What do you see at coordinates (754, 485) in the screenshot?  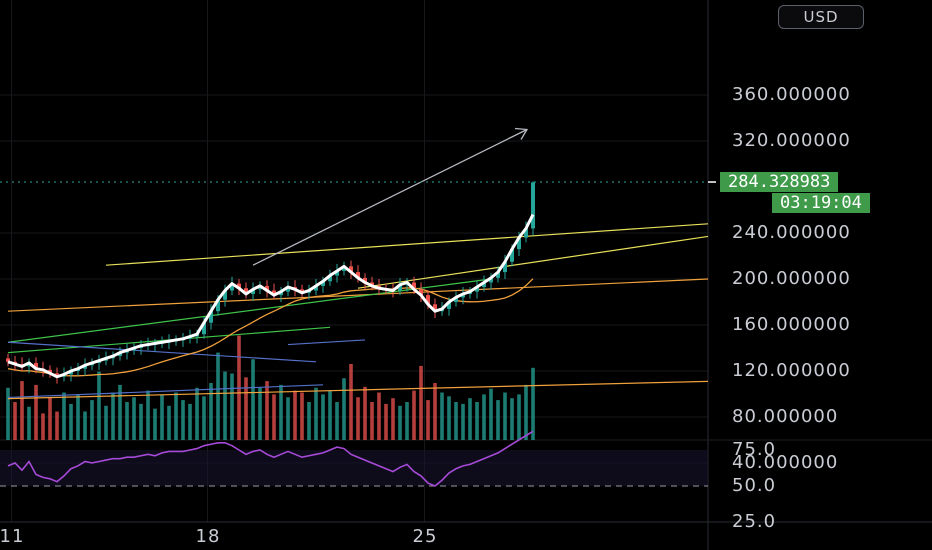 I see `rsi-axis-label: 50.0` at bounding box center [754, 485].